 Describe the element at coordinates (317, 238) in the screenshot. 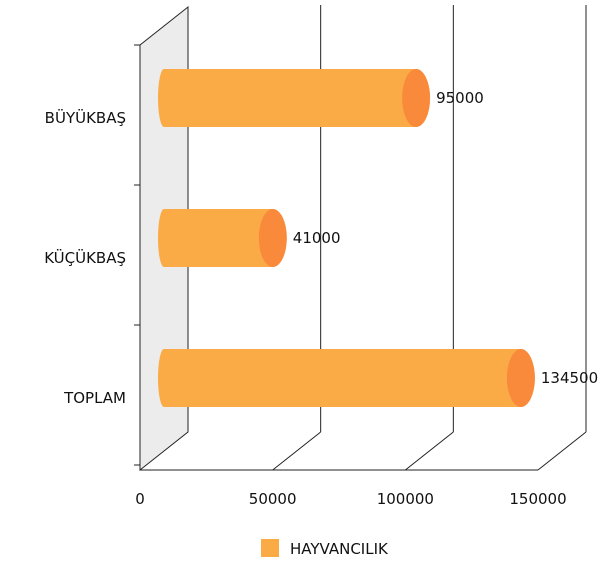

I see `data-label: 41000` at that location.